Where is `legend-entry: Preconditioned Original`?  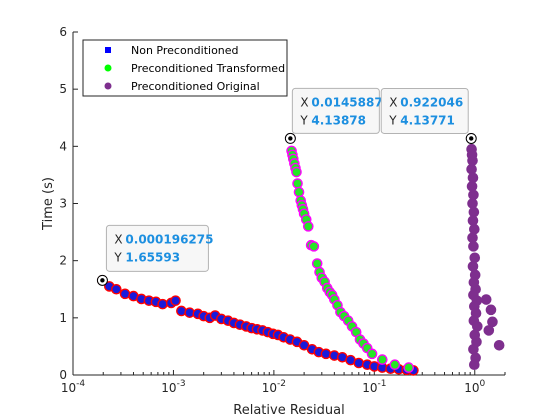 legend-entry: Preconditioned Original is located at coordinates (182, 86).